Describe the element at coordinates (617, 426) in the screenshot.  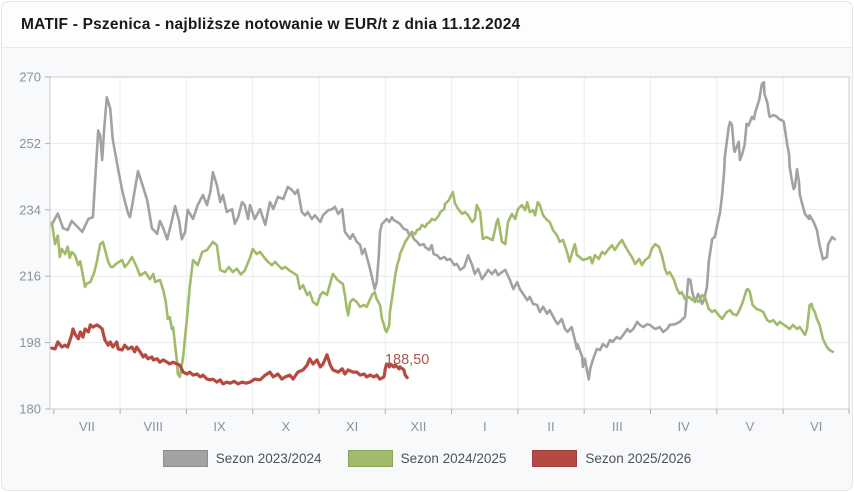
I see `x-axis-label: III` at that location.